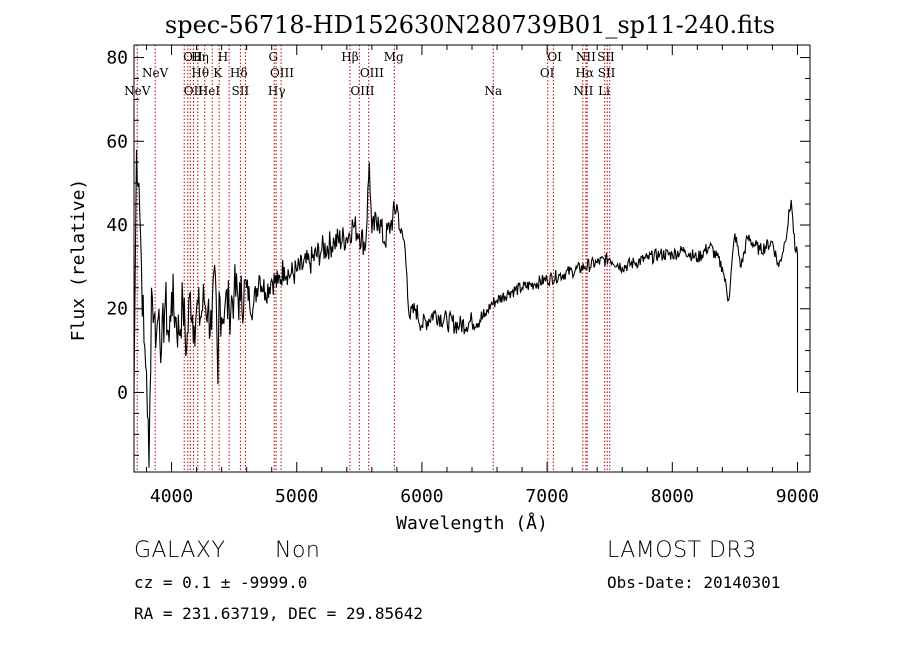 The image size is (900, 649). Describe the element at coordinates (117, 309) in the screenshot. I see `y-tick-label: 20` at that location.